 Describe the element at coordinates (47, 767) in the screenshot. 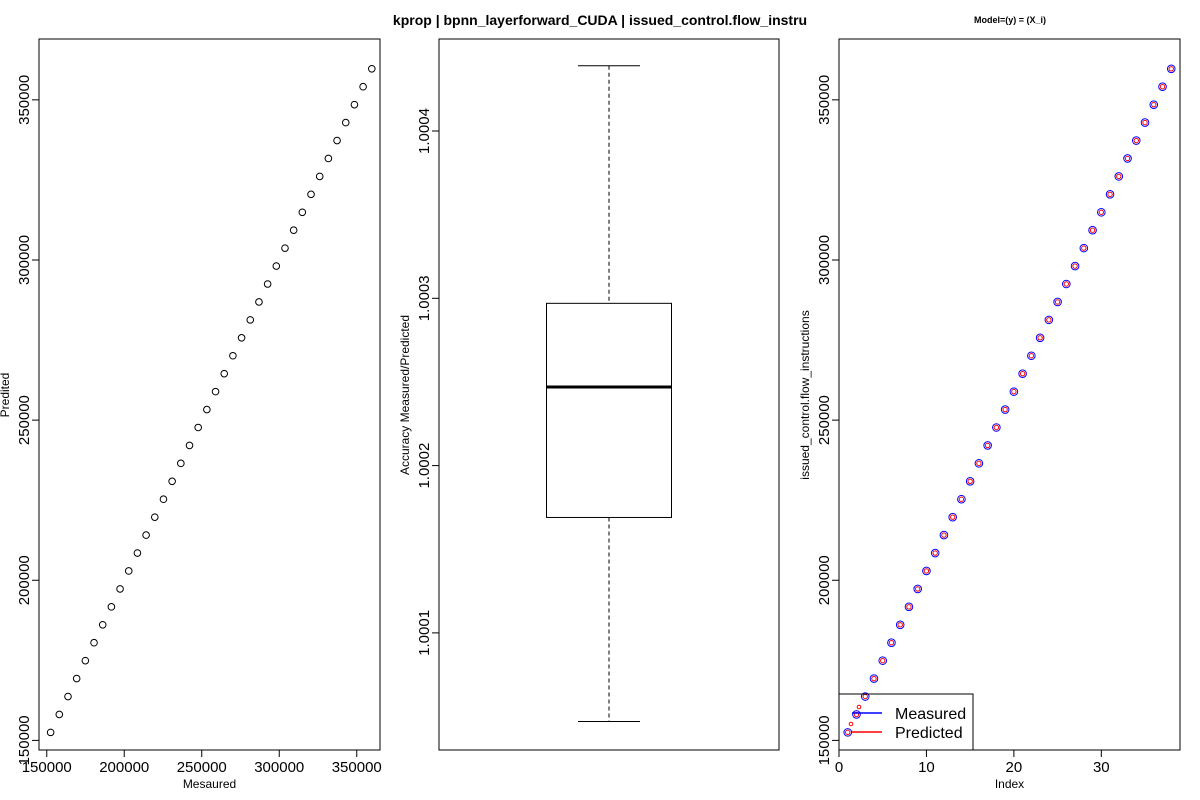

I see `x-tick-label: 150000` at that location.